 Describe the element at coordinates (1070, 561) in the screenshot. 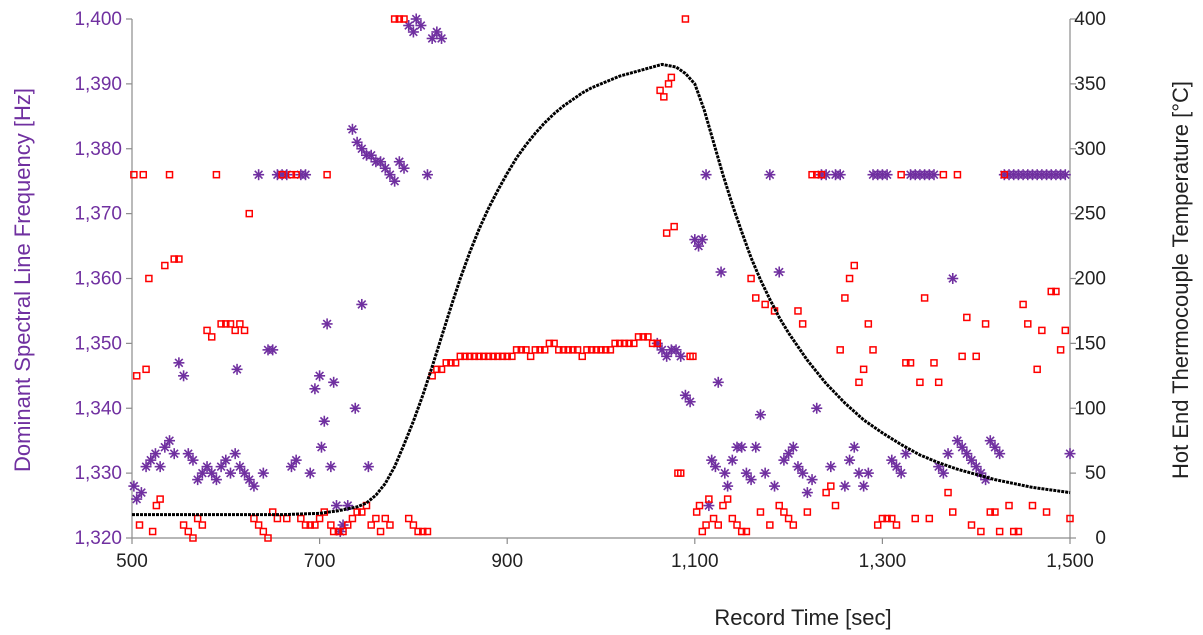

I see `x-tick-label: 1,500` at that location.